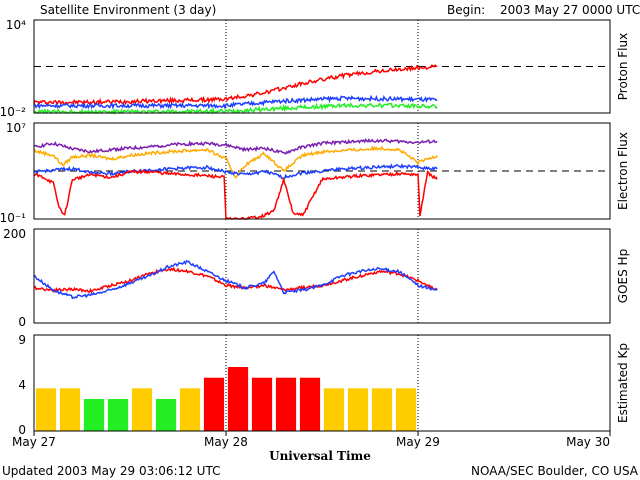 Image resolution: width=640 pixels, height=480 pixels. Describe the element at coordinates (570, 10) in the screenshot. I see `begin-value: 2003 May 27 0000 UTC` at that location.